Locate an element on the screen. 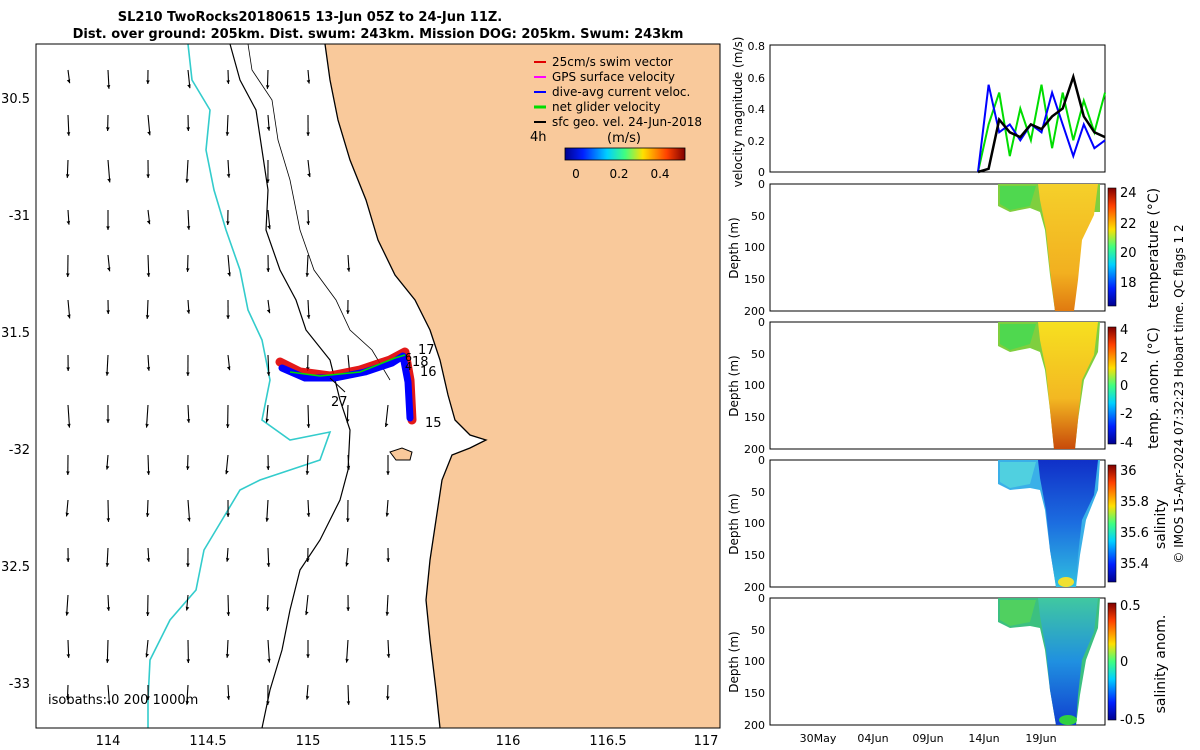  x-tick-label: 30May is located at coordinates (818, 738).